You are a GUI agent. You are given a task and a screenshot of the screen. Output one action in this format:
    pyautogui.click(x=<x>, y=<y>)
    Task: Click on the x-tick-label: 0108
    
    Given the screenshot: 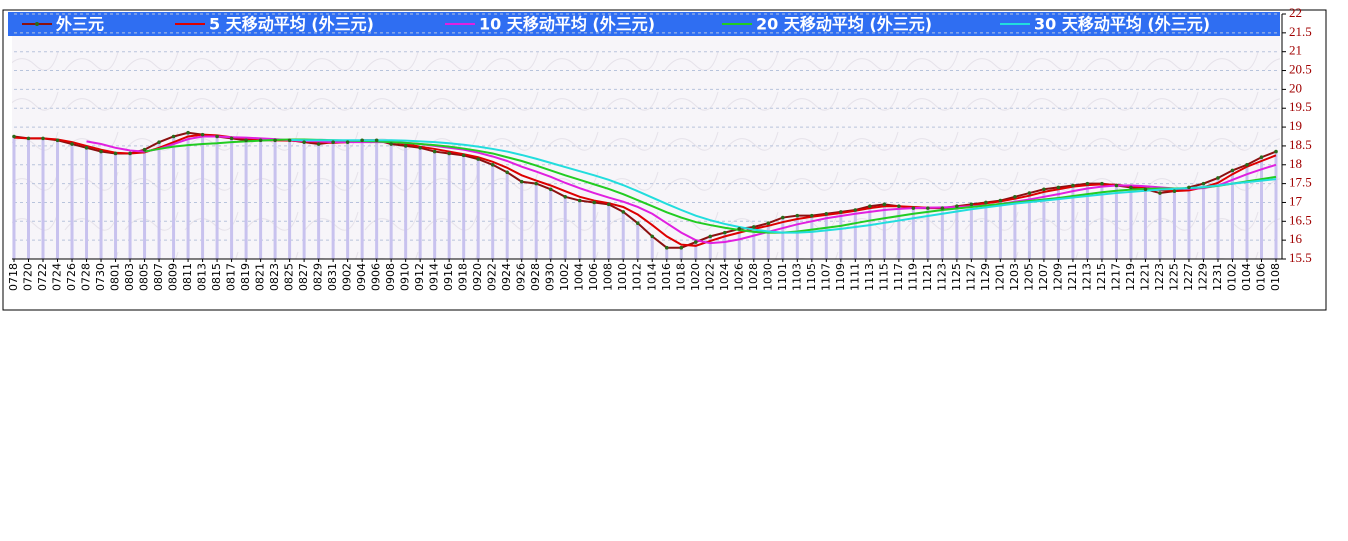 What is the action you would take?
    pyautogui.click(x=1275, y=277)
    